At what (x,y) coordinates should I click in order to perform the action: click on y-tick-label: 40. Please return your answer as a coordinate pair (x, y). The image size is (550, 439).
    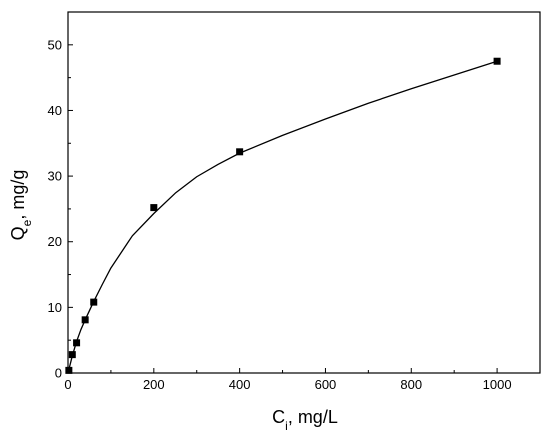
    Looking at the image, I should click on (55, 110).